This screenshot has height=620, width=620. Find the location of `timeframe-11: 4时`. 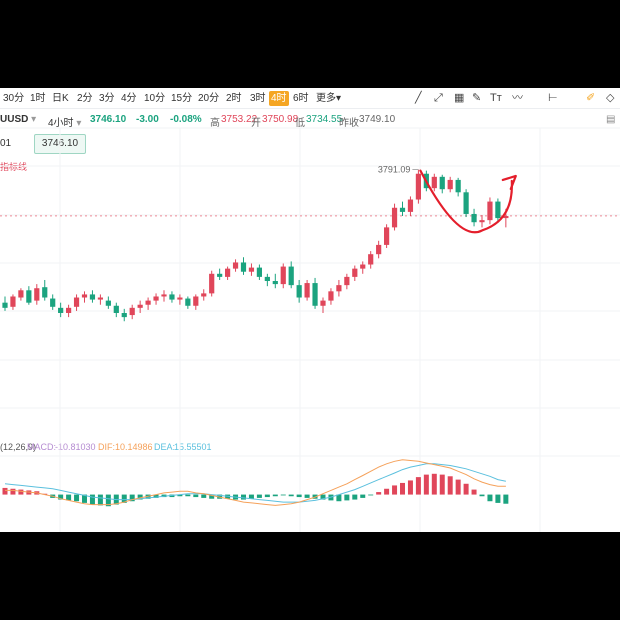

timeframe-11: 4时 is located at coordinates (279, 98).